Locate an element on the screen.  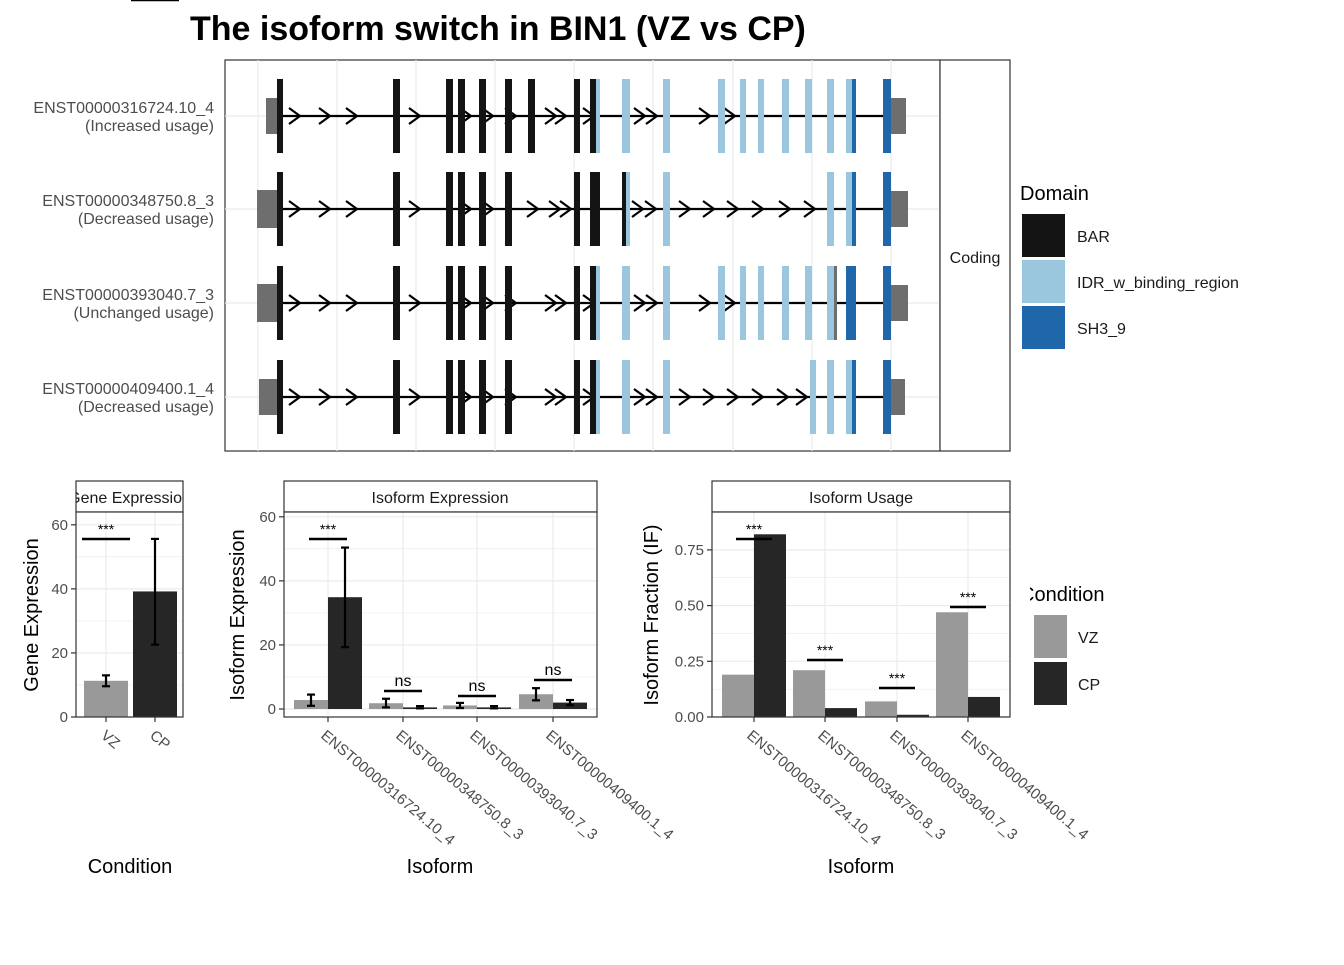
significance-label: ns is located at coordinates (477, 686).